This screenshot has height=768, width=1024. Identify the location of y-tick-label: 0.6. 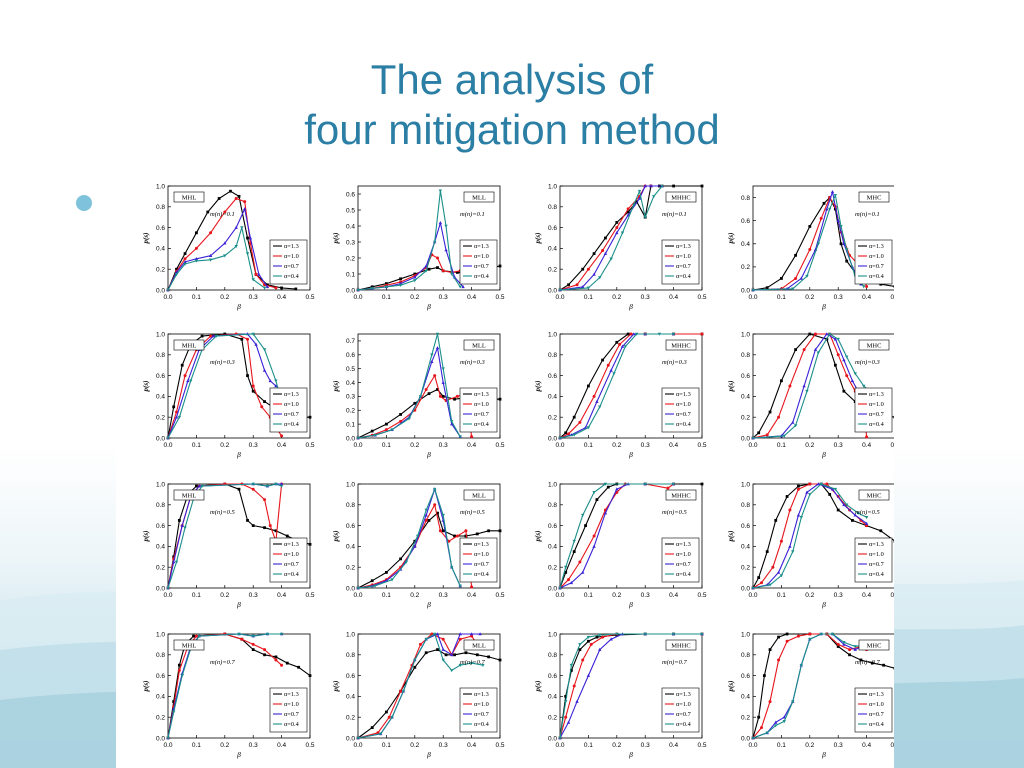
(745, 221).